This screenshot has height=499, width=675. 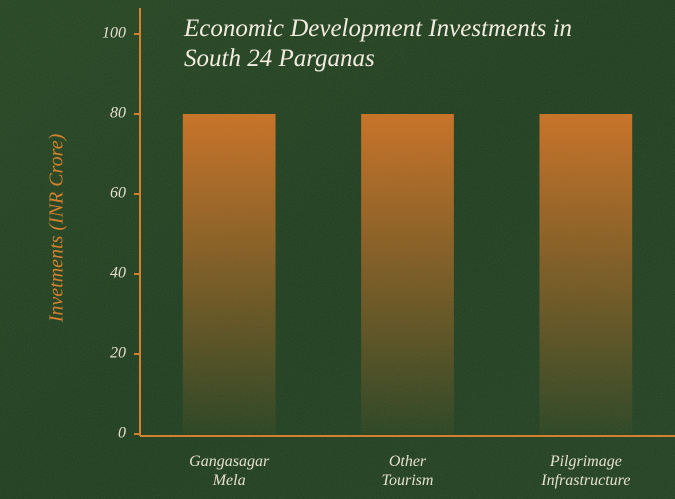 I want to click on x-tick-line: Infrastructure, so click(x=585, y=480).